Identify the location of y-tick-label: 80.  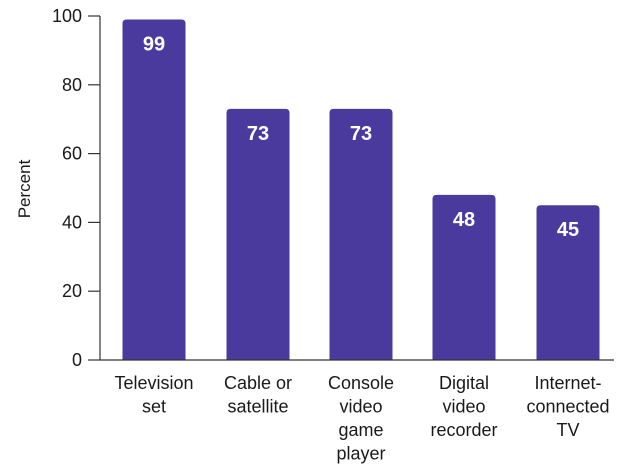
(72, 85).